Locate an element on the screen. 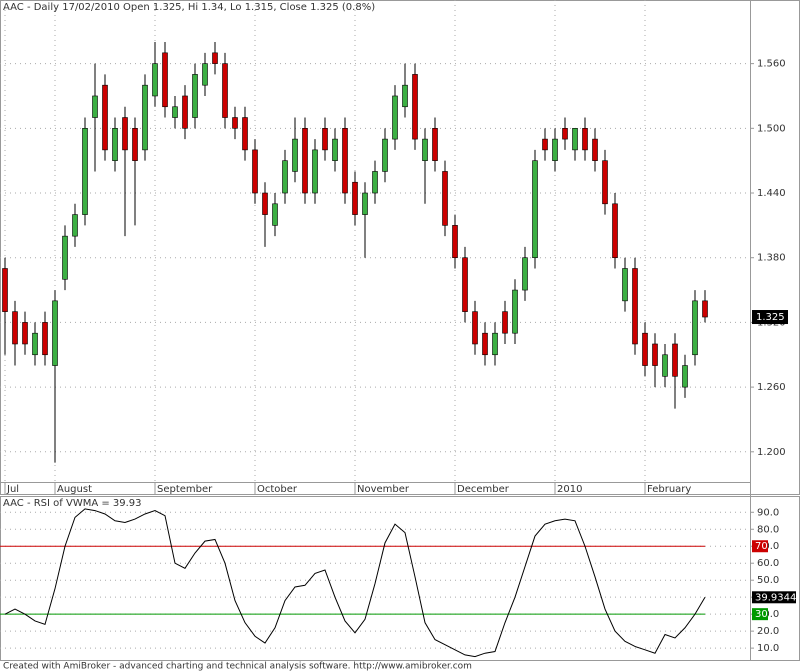 The image size is (800, 671). level-badge-label: 70 is located at coordinates (761, 546).